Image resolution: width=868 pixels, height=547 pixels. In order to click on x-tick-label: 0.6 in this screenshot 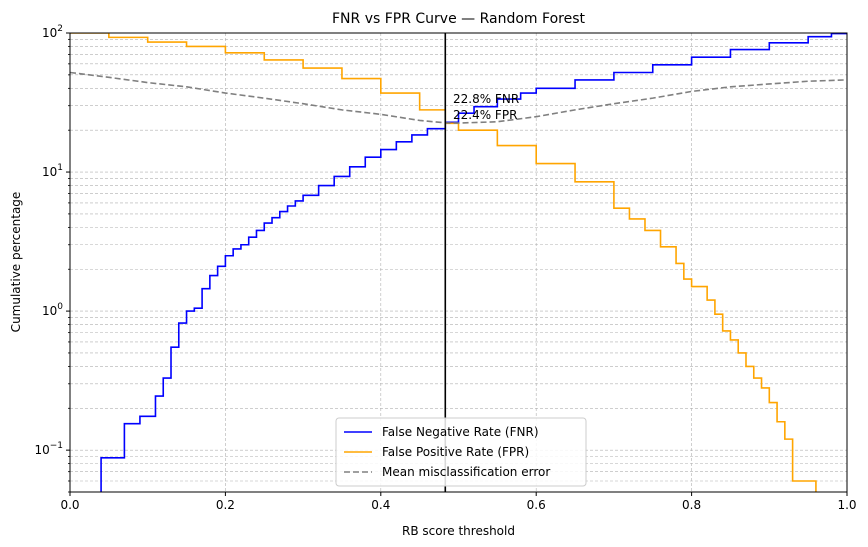, I will do `click(536, 505)`.